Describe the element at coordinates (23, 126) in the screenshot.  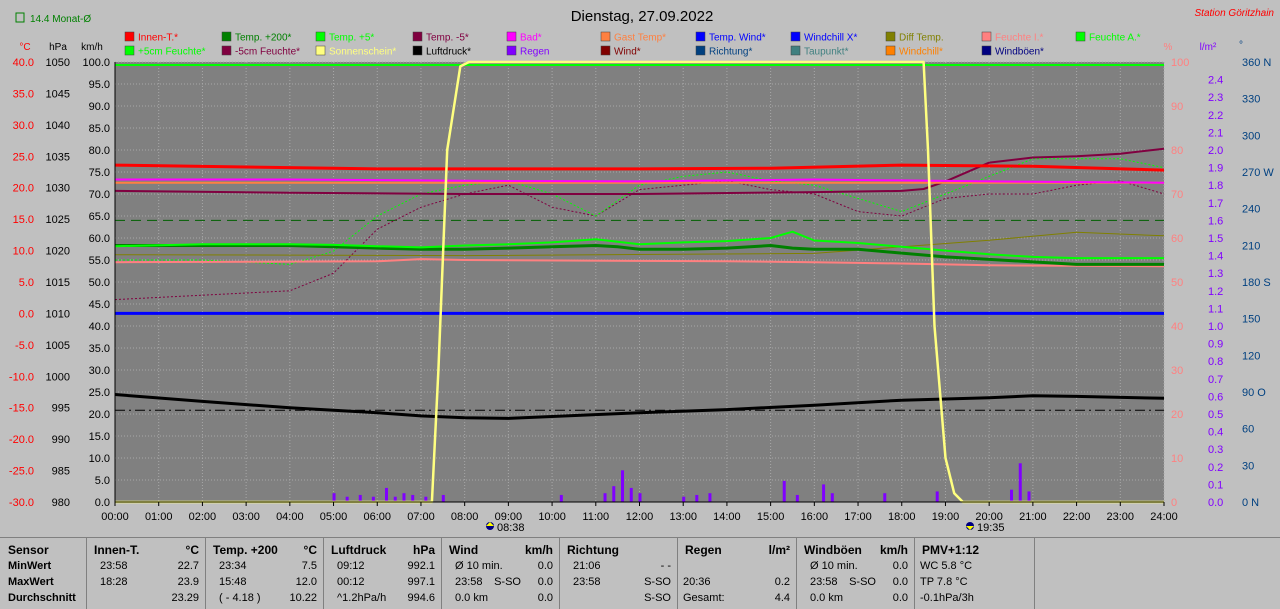
I see `temp-tick-label: 30.0` at that location.